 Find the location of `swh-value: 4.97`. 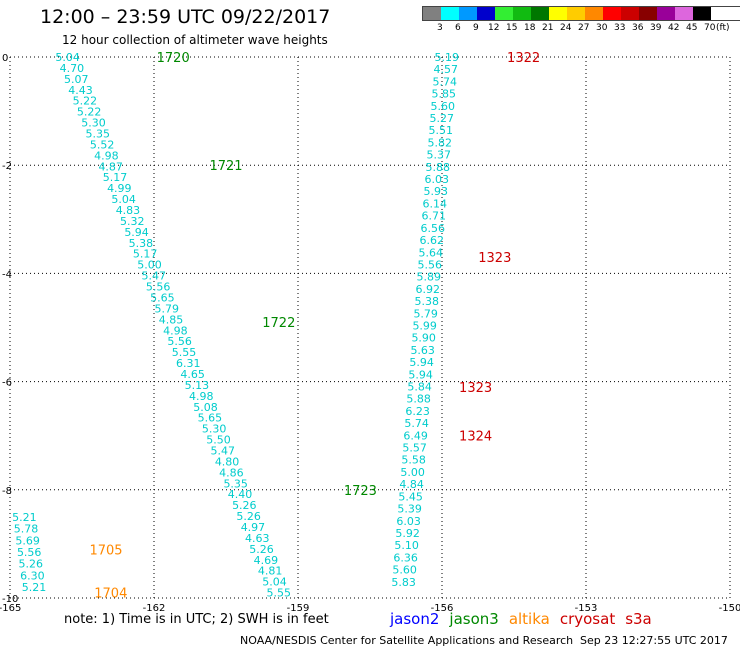

swh-value: 4.97 is located at coordinates (253, 527).